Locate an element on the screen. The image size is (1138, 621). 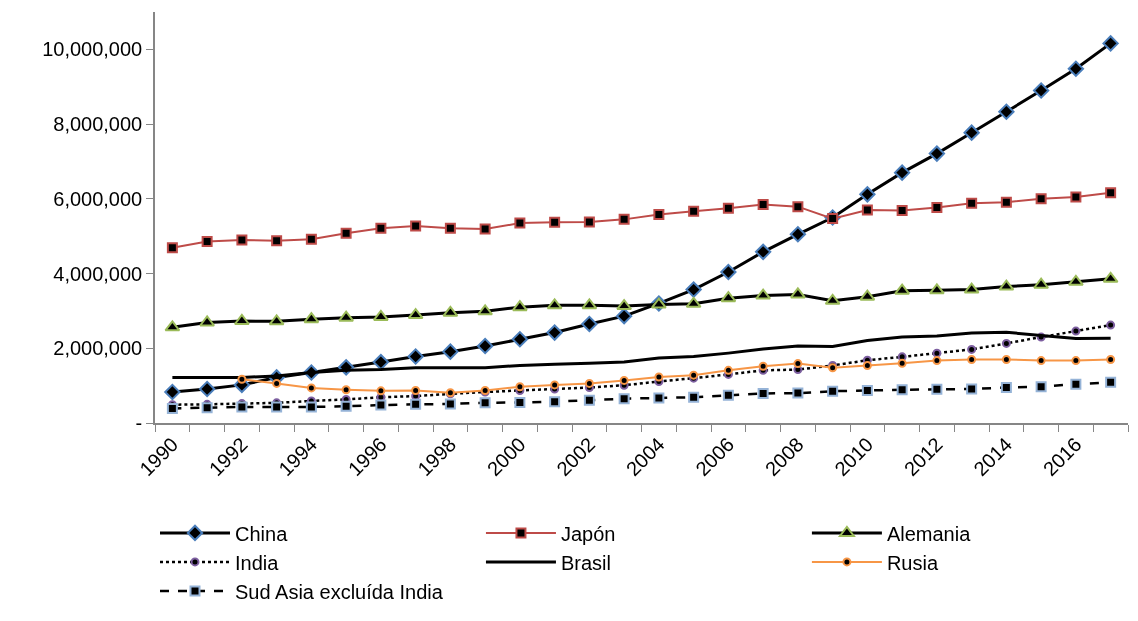
legend-label: Brasil is located at coordinates (585, 562).